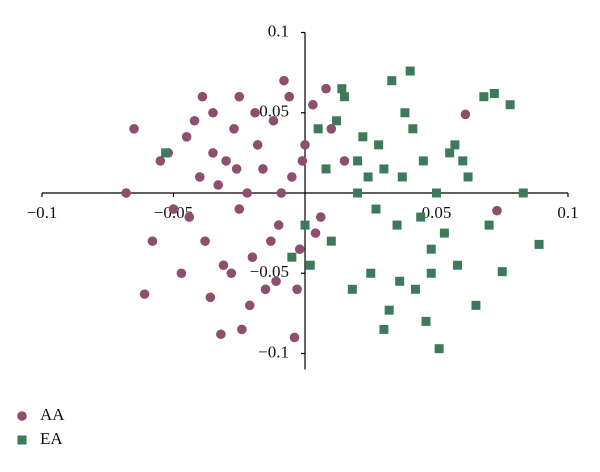 Image resolution: width=600 pixels, height=472 pixels. What do you see at coordinates (52, 414) in the screenshot?
I see `legend-label: AA` at bounding box center [52, 414].